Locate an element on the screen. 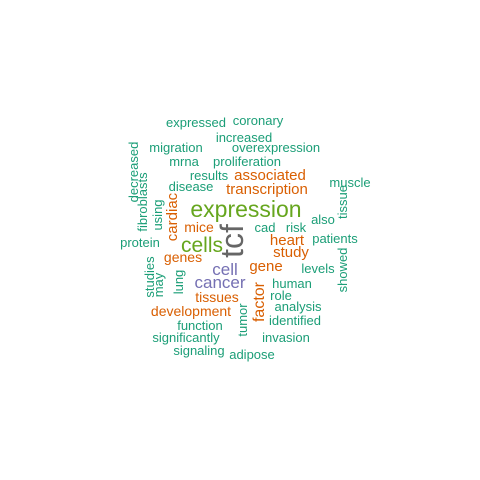  cloud-word: muscle is located at coordinates (349, 182).